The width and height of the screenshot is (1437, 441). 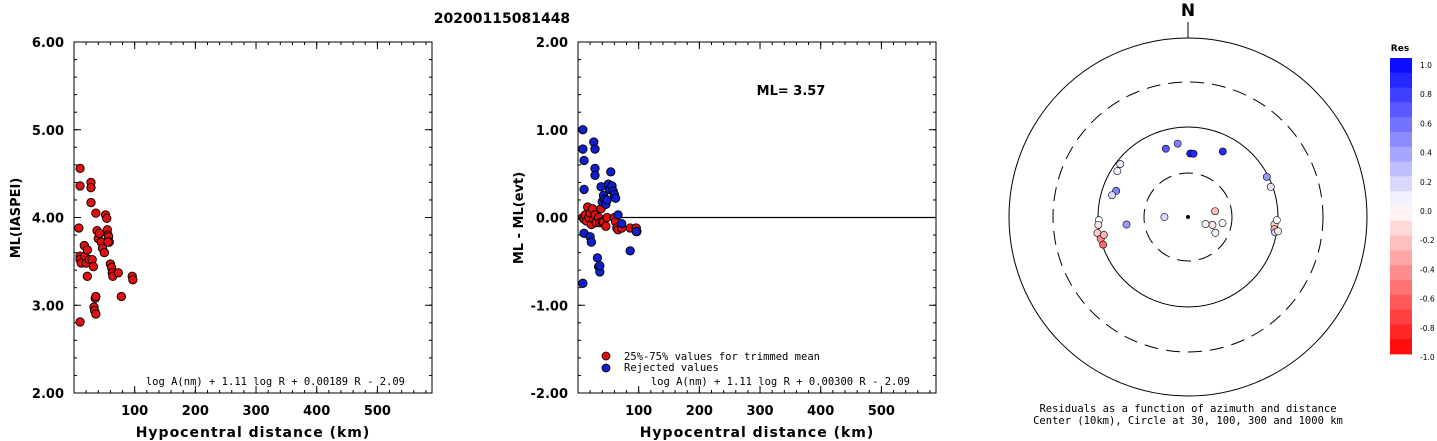 I want to click on colorbar-cells, so click(x=1401, y=206).